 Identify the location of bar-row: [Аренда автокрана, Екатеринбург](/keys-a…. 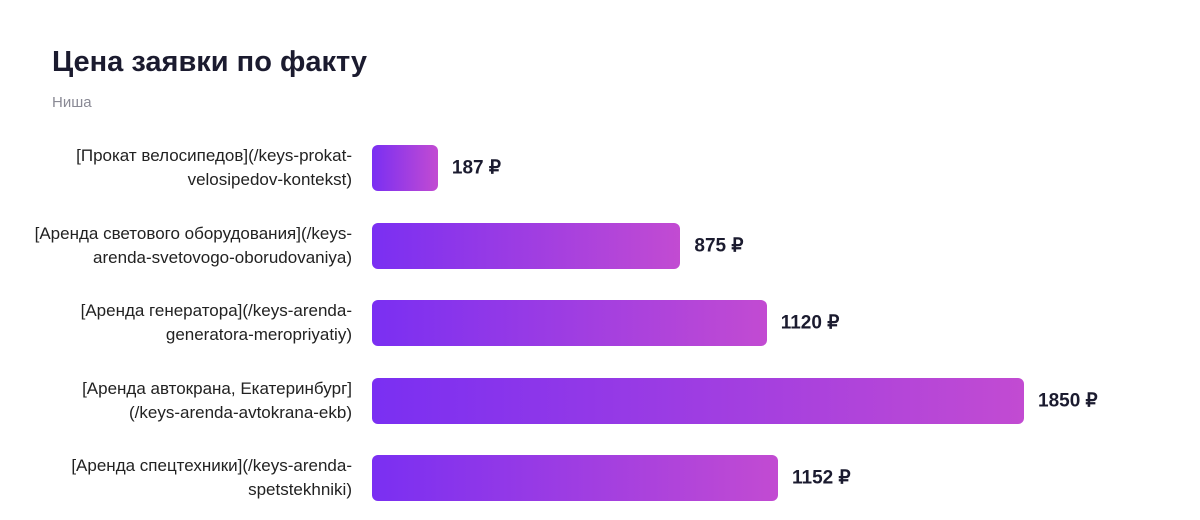
(600, 400).